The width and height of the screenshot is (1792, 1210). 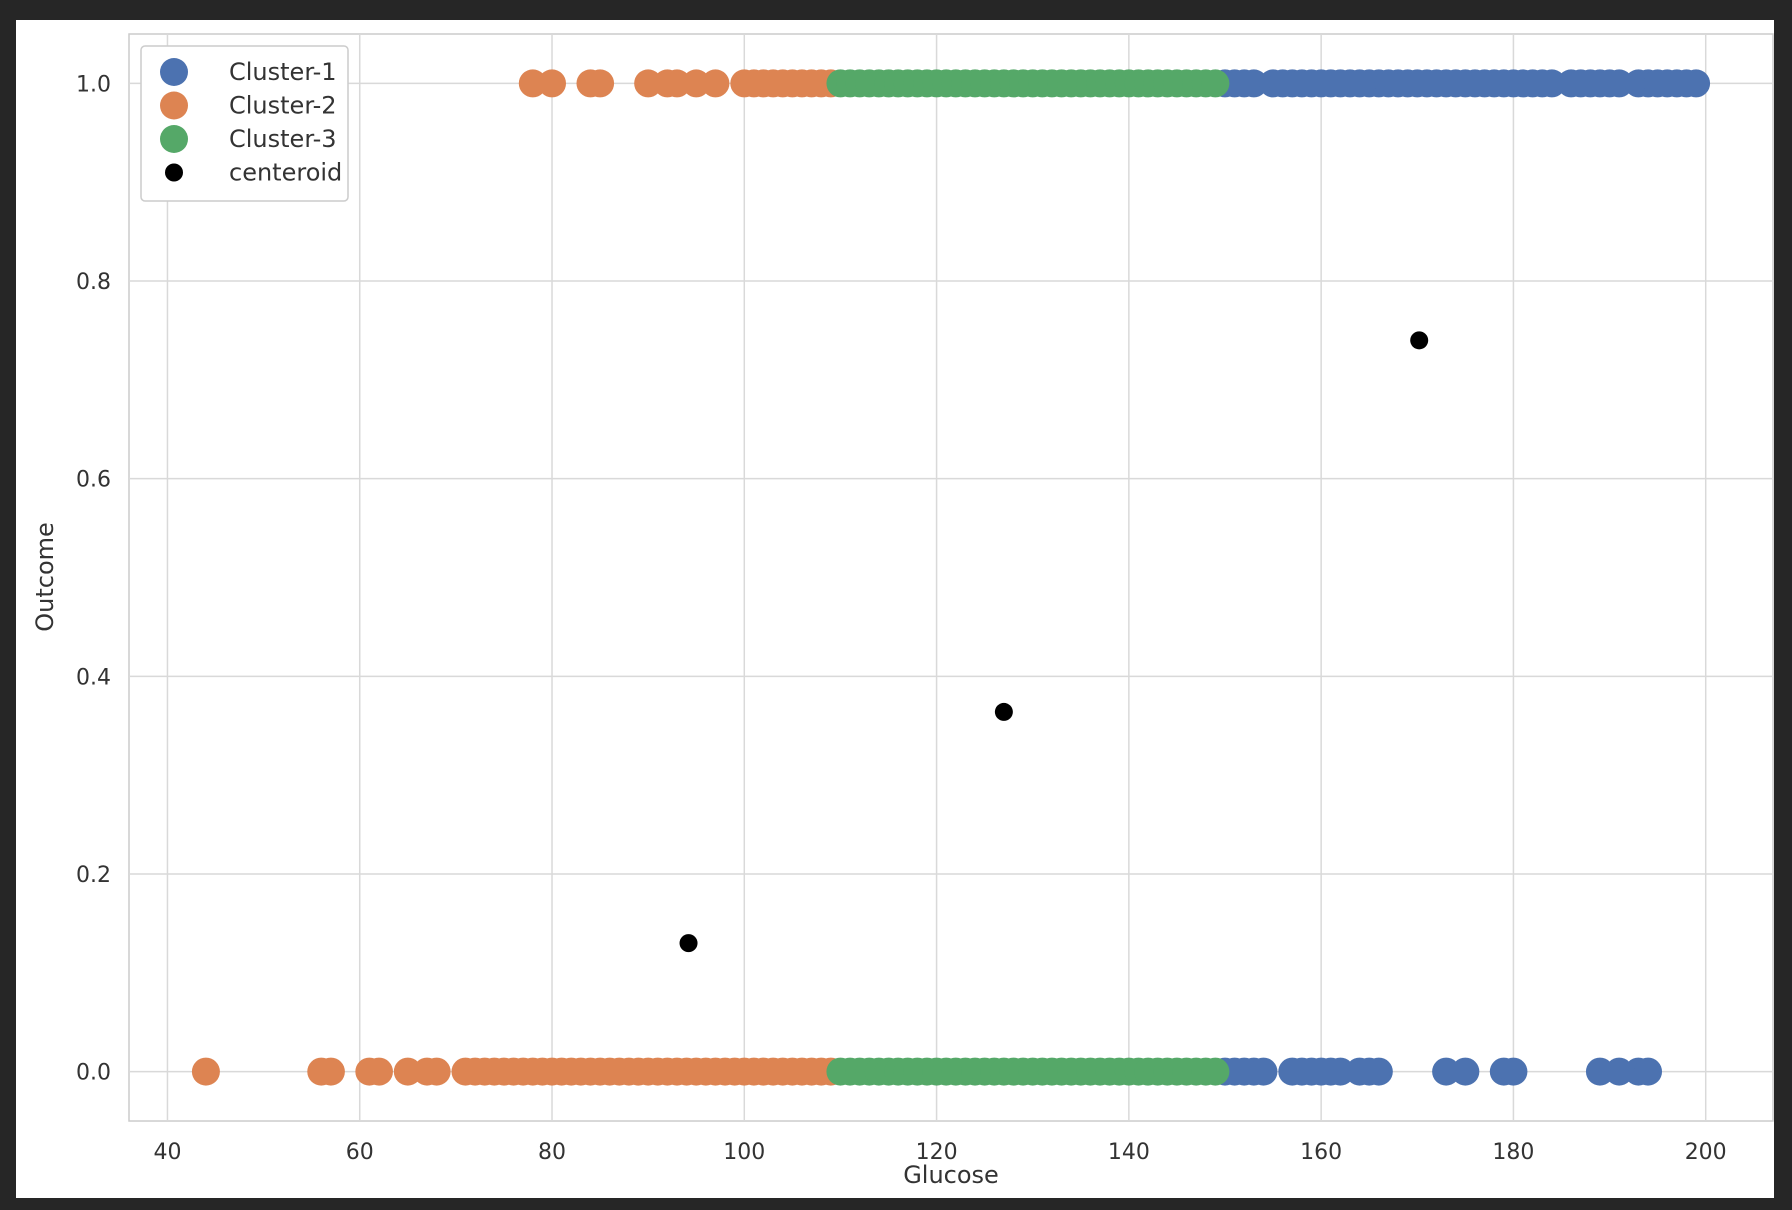 What do you see at coordinates (93, 578) in the screenshot?
I see `y-tick-labels: 0.0 0.2 0.4 0.6 0.8 1.0` at bounding box center [93, 578].